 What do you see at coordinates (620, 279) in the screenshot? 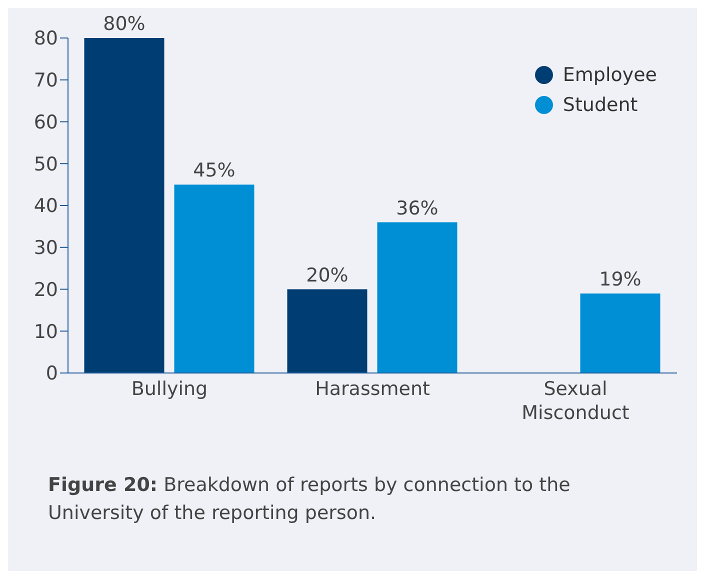
I see `data-label: 19%` at bounding box center [620, 279].